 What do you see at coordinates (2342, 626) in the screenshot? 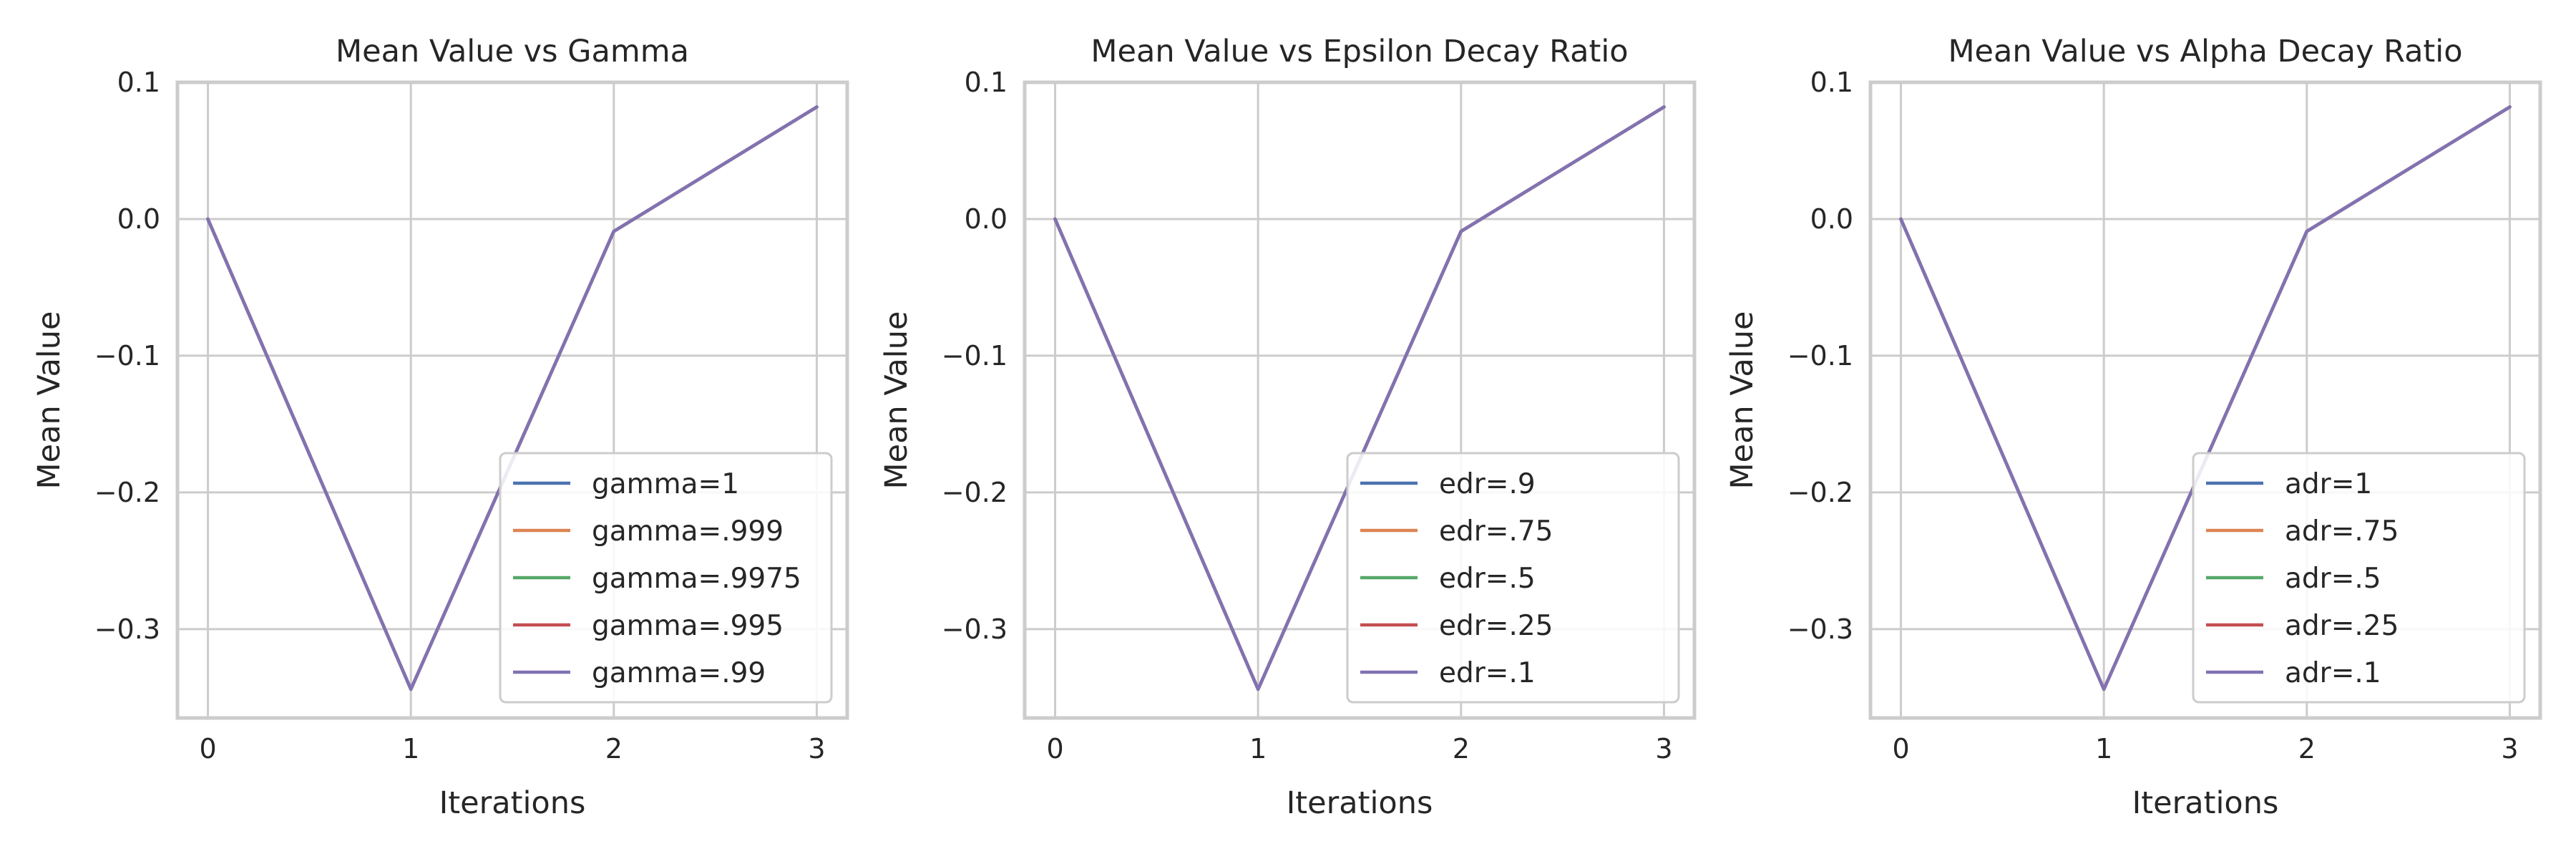
I see `legend-label: adr=.25` at bounding box center [2342, 626].